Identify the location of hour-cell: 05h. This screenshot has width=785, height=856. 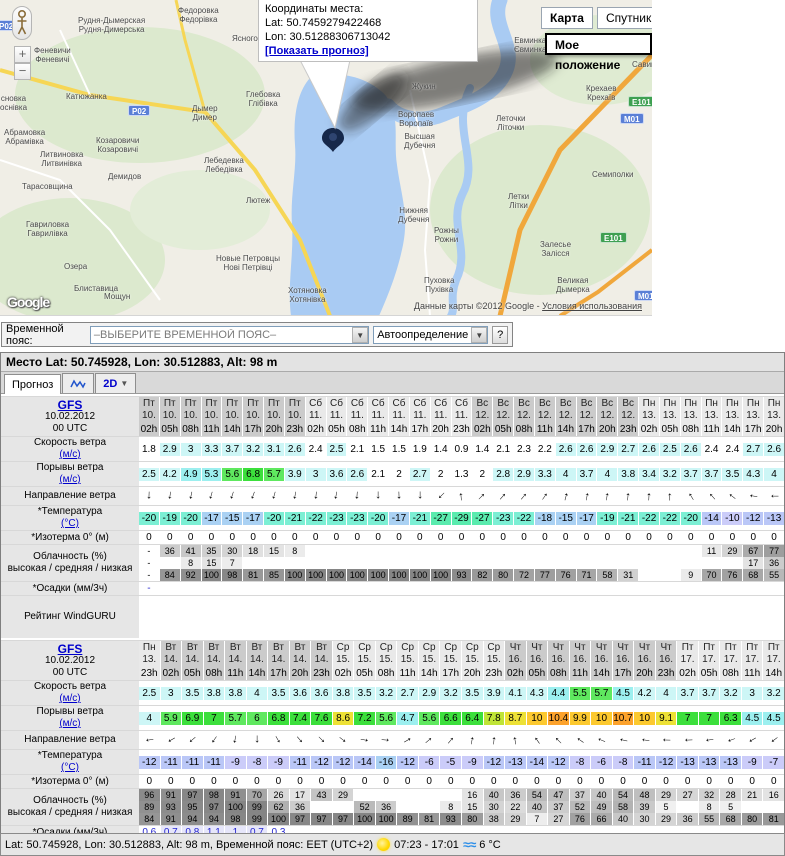
(503, 429).